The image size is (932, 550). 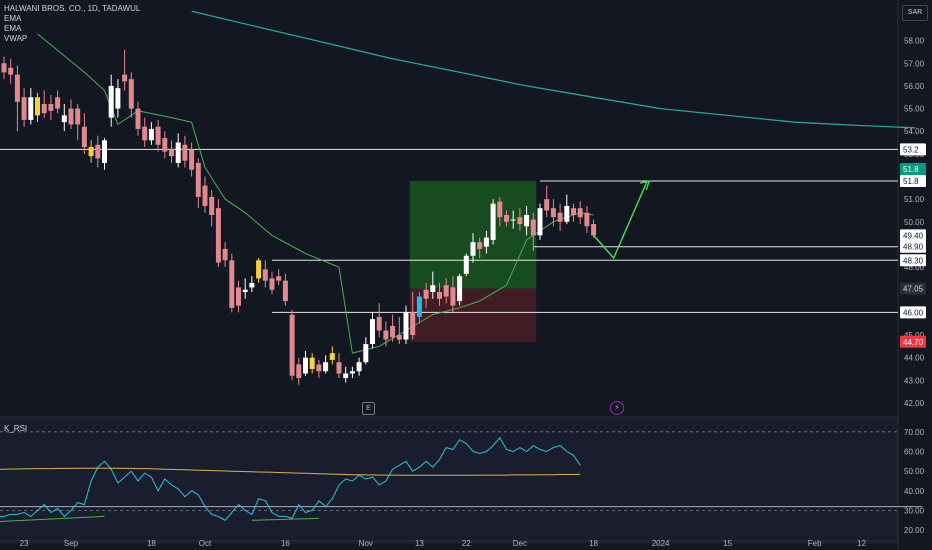 What do you see at coordinates (617, 408) in the screenshot?
I see `flash-event-icon: ⚡` at bounding box center [617, 408].